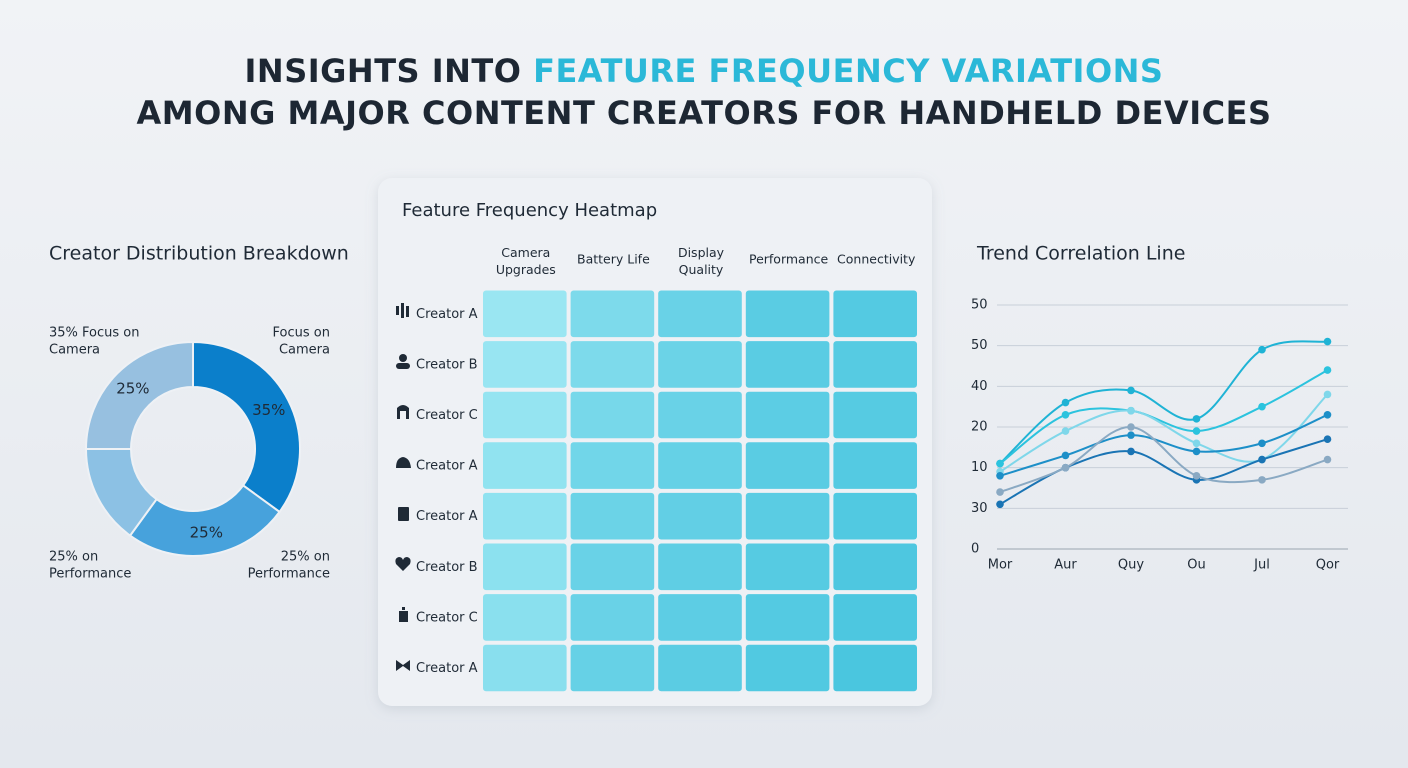  What do you see at coordinates (1328, 565) in the screenshot?
I see `x-tick-label: Qor` at bounding box center [1328, 565].